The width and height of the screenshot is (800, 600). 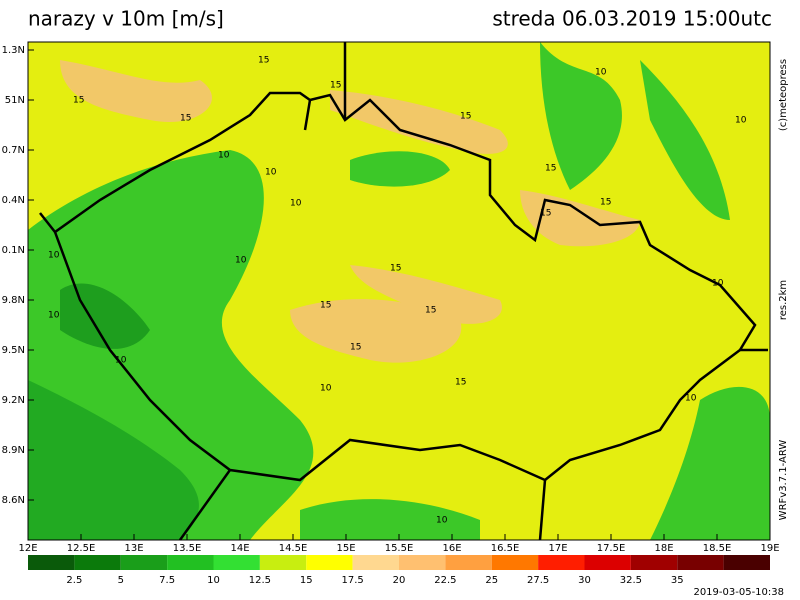 What do you see at coordinates (15, 100) in the screenshot?
I see `lat-label: 51N` at bounding box center [15, 100].